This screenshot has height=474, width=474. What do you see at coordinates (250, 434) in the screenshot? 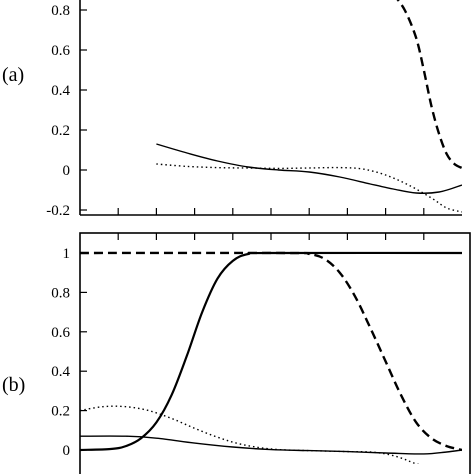
I see `panel-b-series-3-line` at bounding box center [250, 434].